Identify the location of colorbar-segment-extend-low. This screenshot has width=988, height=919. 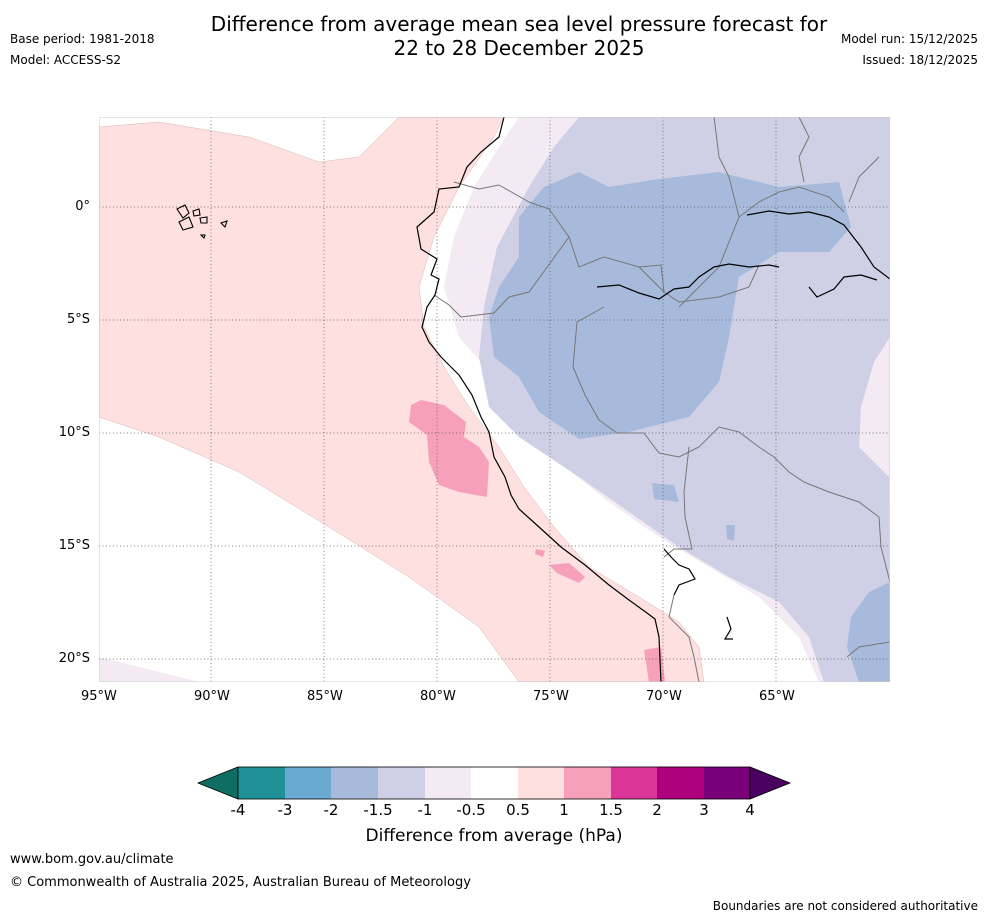
(217, 783).